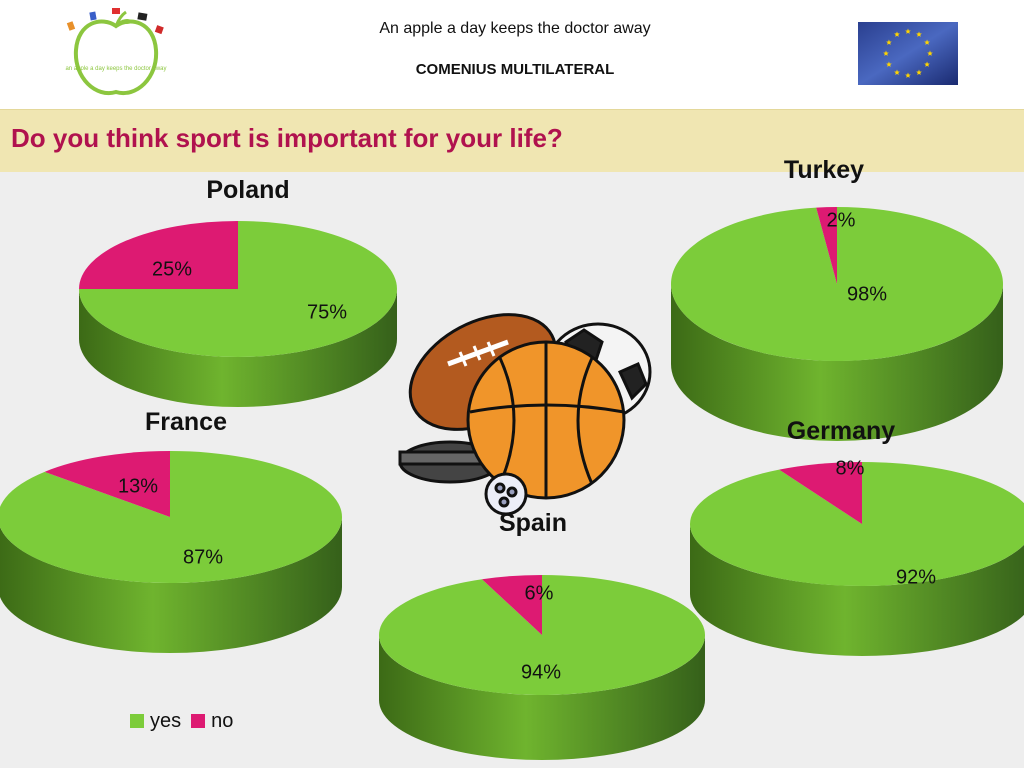  Describe the element at coordinates (533, 523) in the screenshot. I see `chart-title-spain: Spain` at that location.